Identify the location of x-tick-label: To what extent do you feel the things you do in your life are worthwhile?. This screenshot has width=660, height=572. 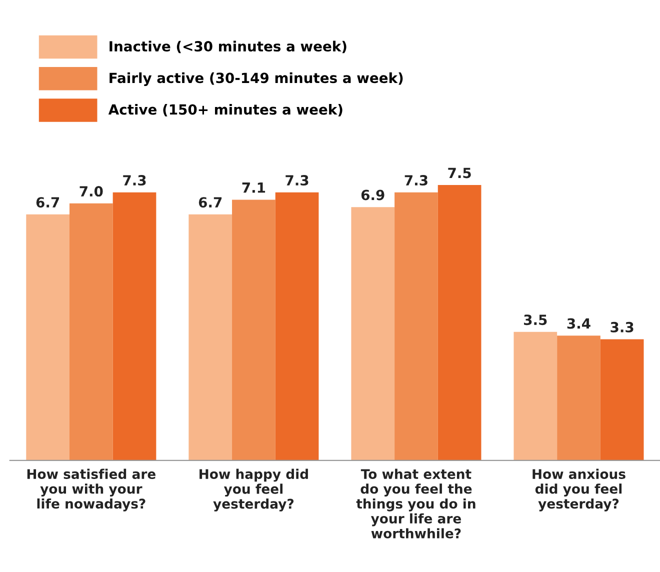
(416, 503).